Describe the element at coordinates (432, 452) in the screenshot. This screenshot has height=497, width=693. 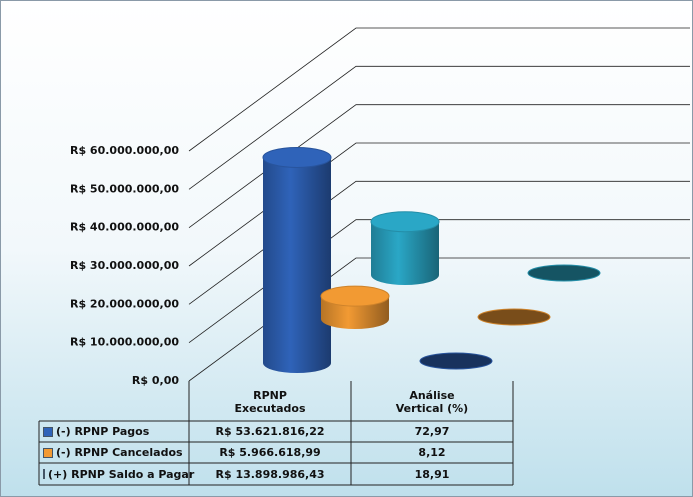
I see `value-label: 8,12` at that location.